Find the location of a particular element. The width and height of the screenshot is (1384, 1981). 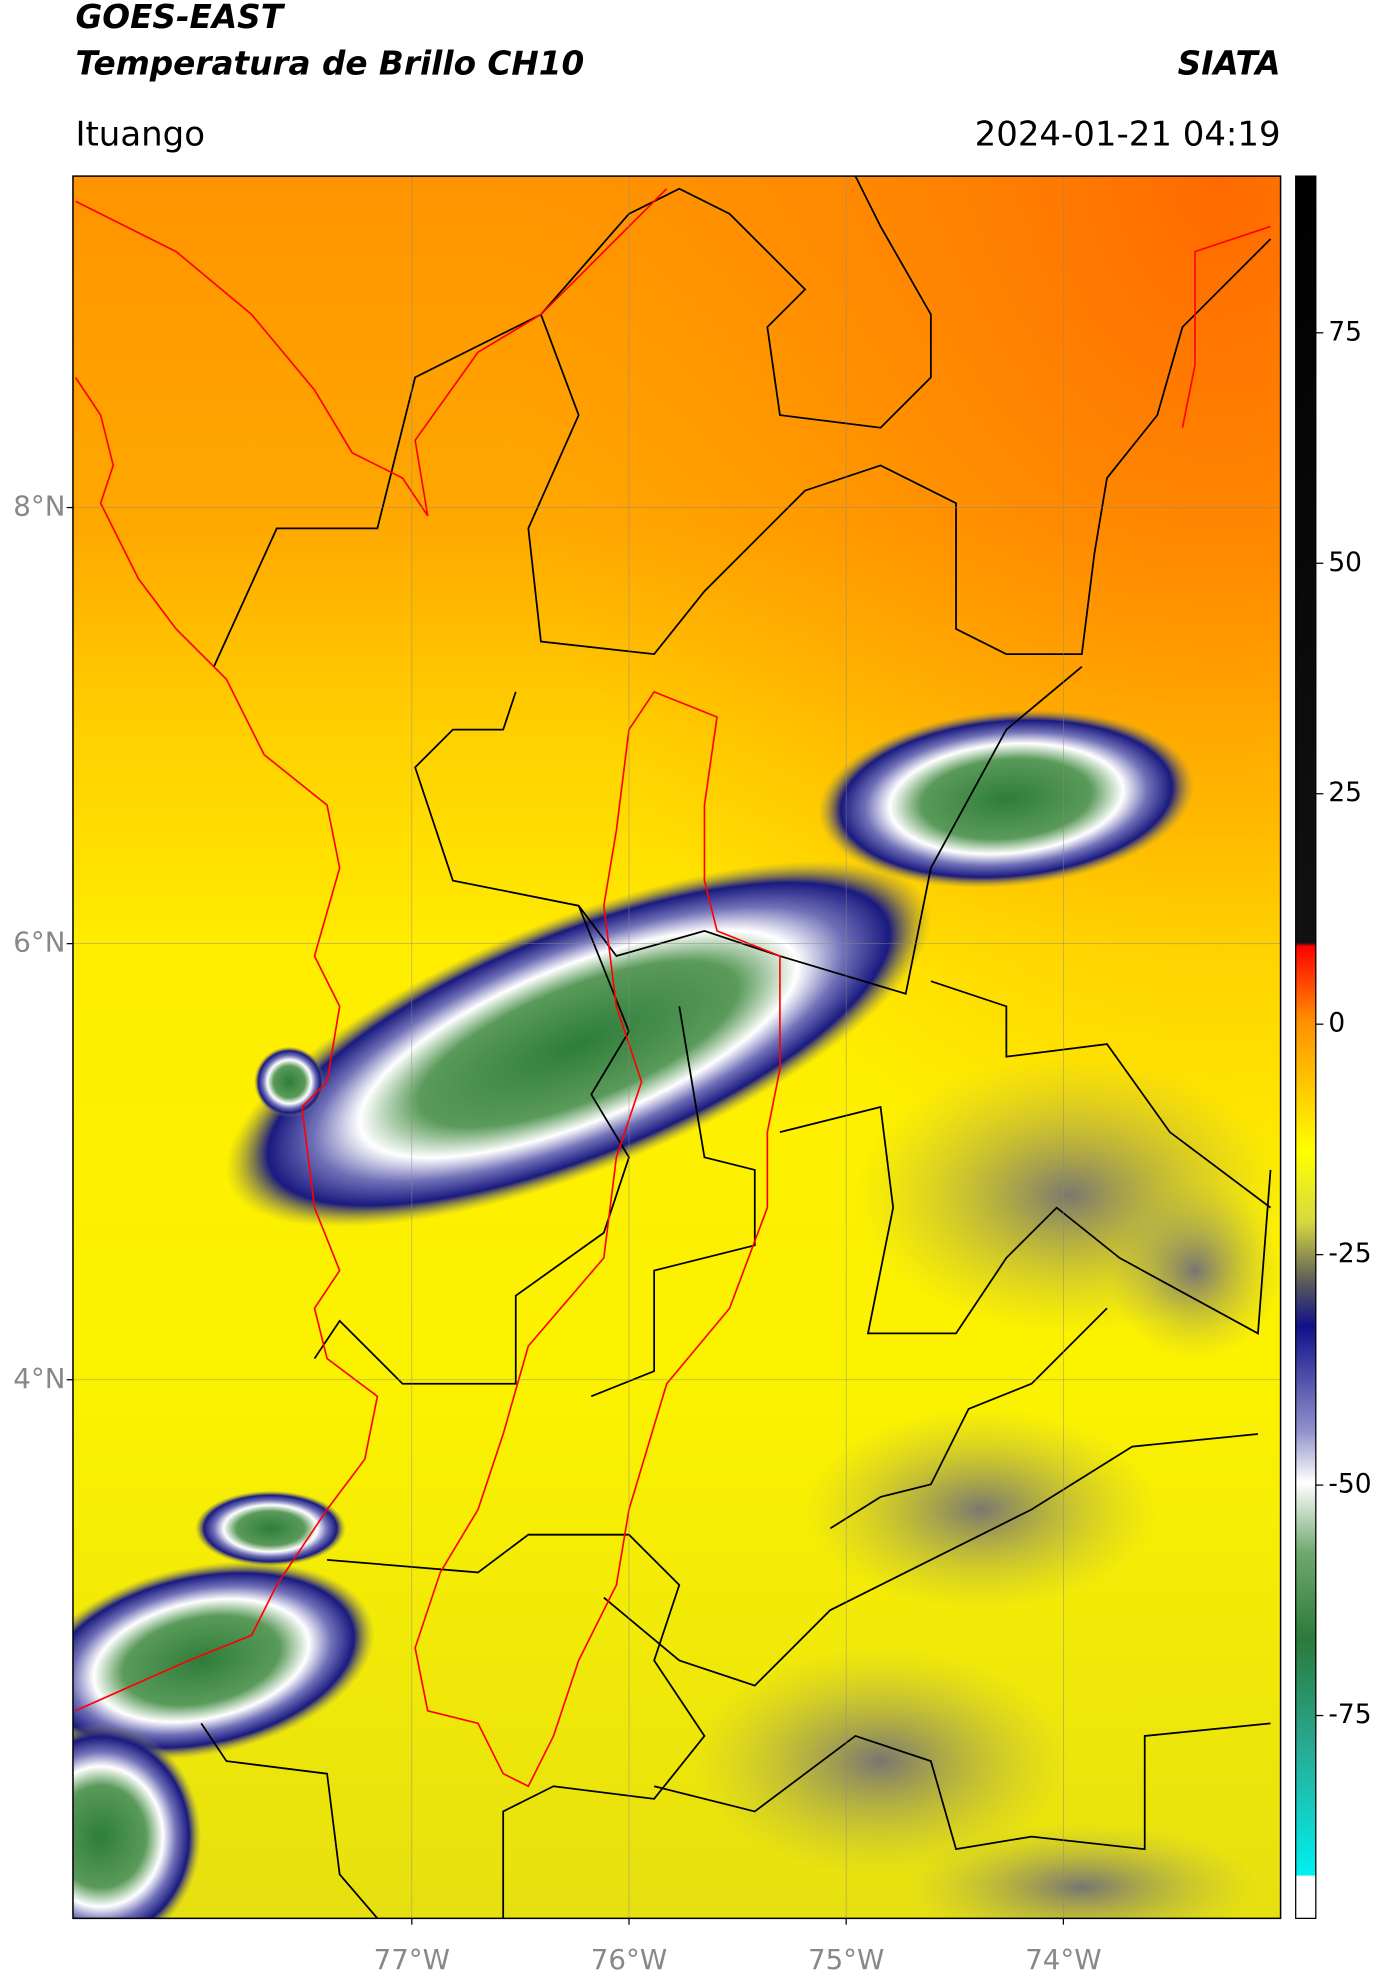

agency: SIATA is located at coordinates (1229, 63).